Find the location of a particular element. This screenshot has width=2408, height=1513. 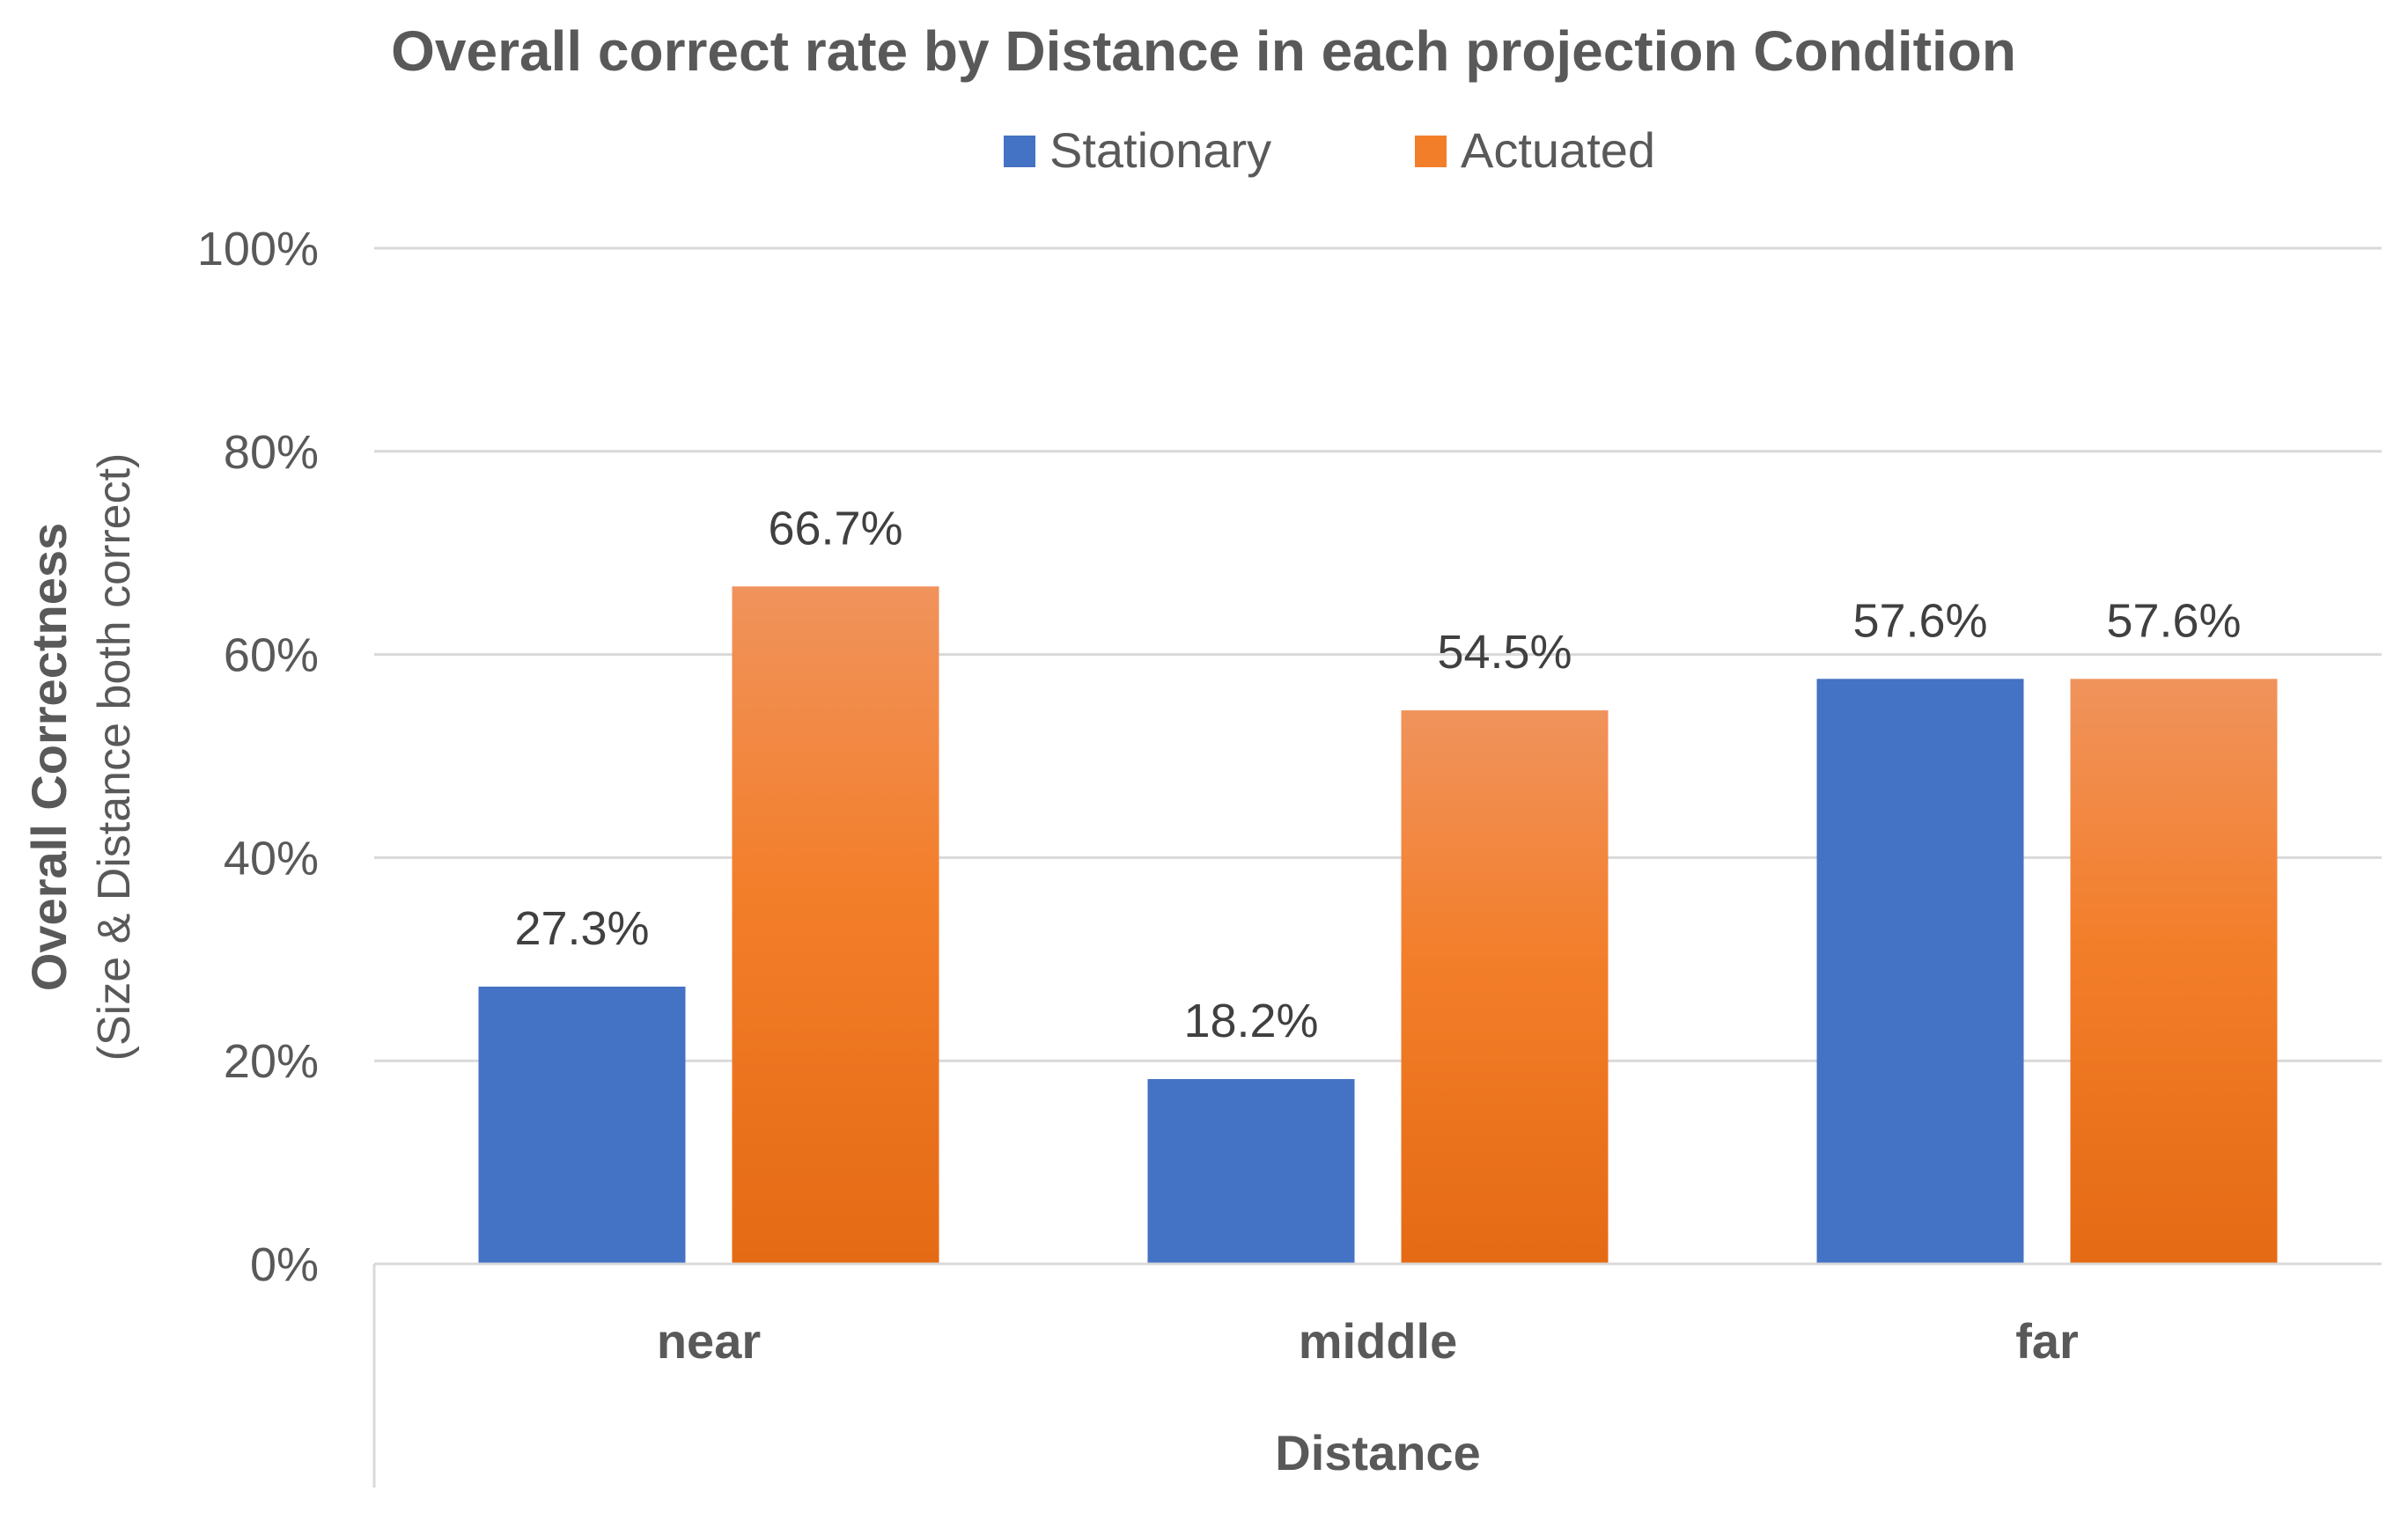

y-axis-title: Overall Correctness is located at coordinates (49, 757).